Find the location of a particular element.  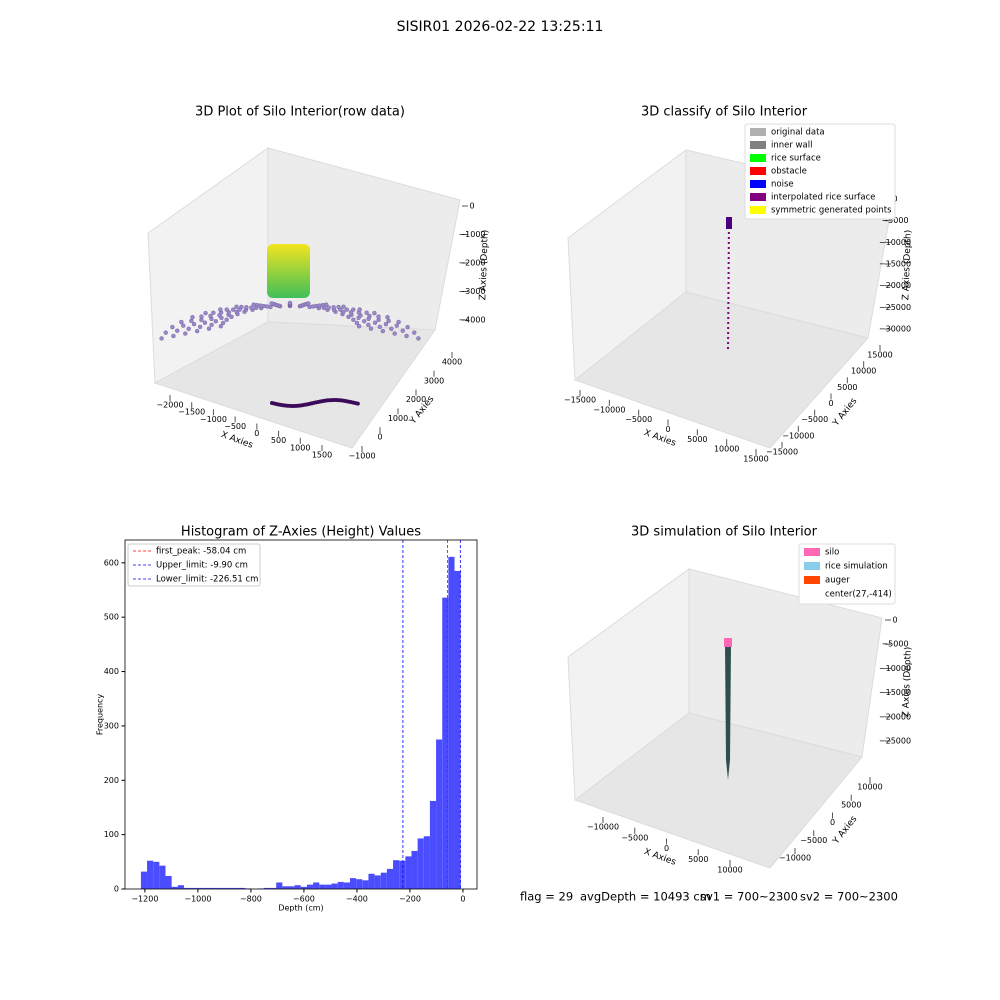

footer-text: avgDepth = 10493 cm is located at coordinates (645, 897).